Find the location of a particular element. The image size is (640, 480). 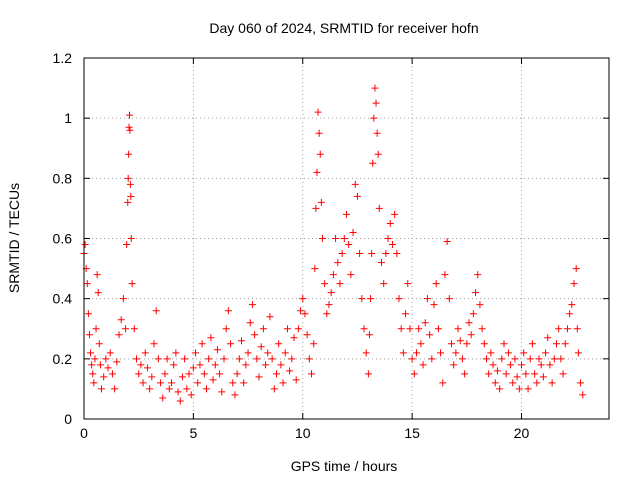

x-tick-label: 20 is located at coordinates (522, 433).